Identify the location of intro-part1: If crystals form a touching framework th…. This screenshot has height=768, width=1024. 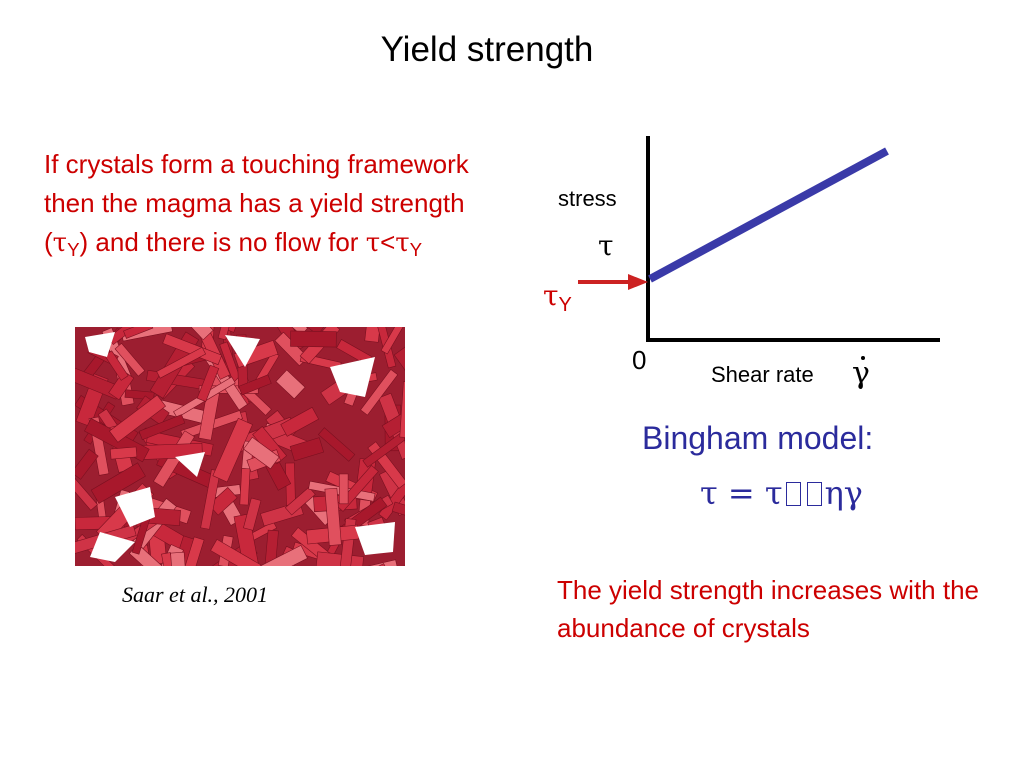
(256, 203).